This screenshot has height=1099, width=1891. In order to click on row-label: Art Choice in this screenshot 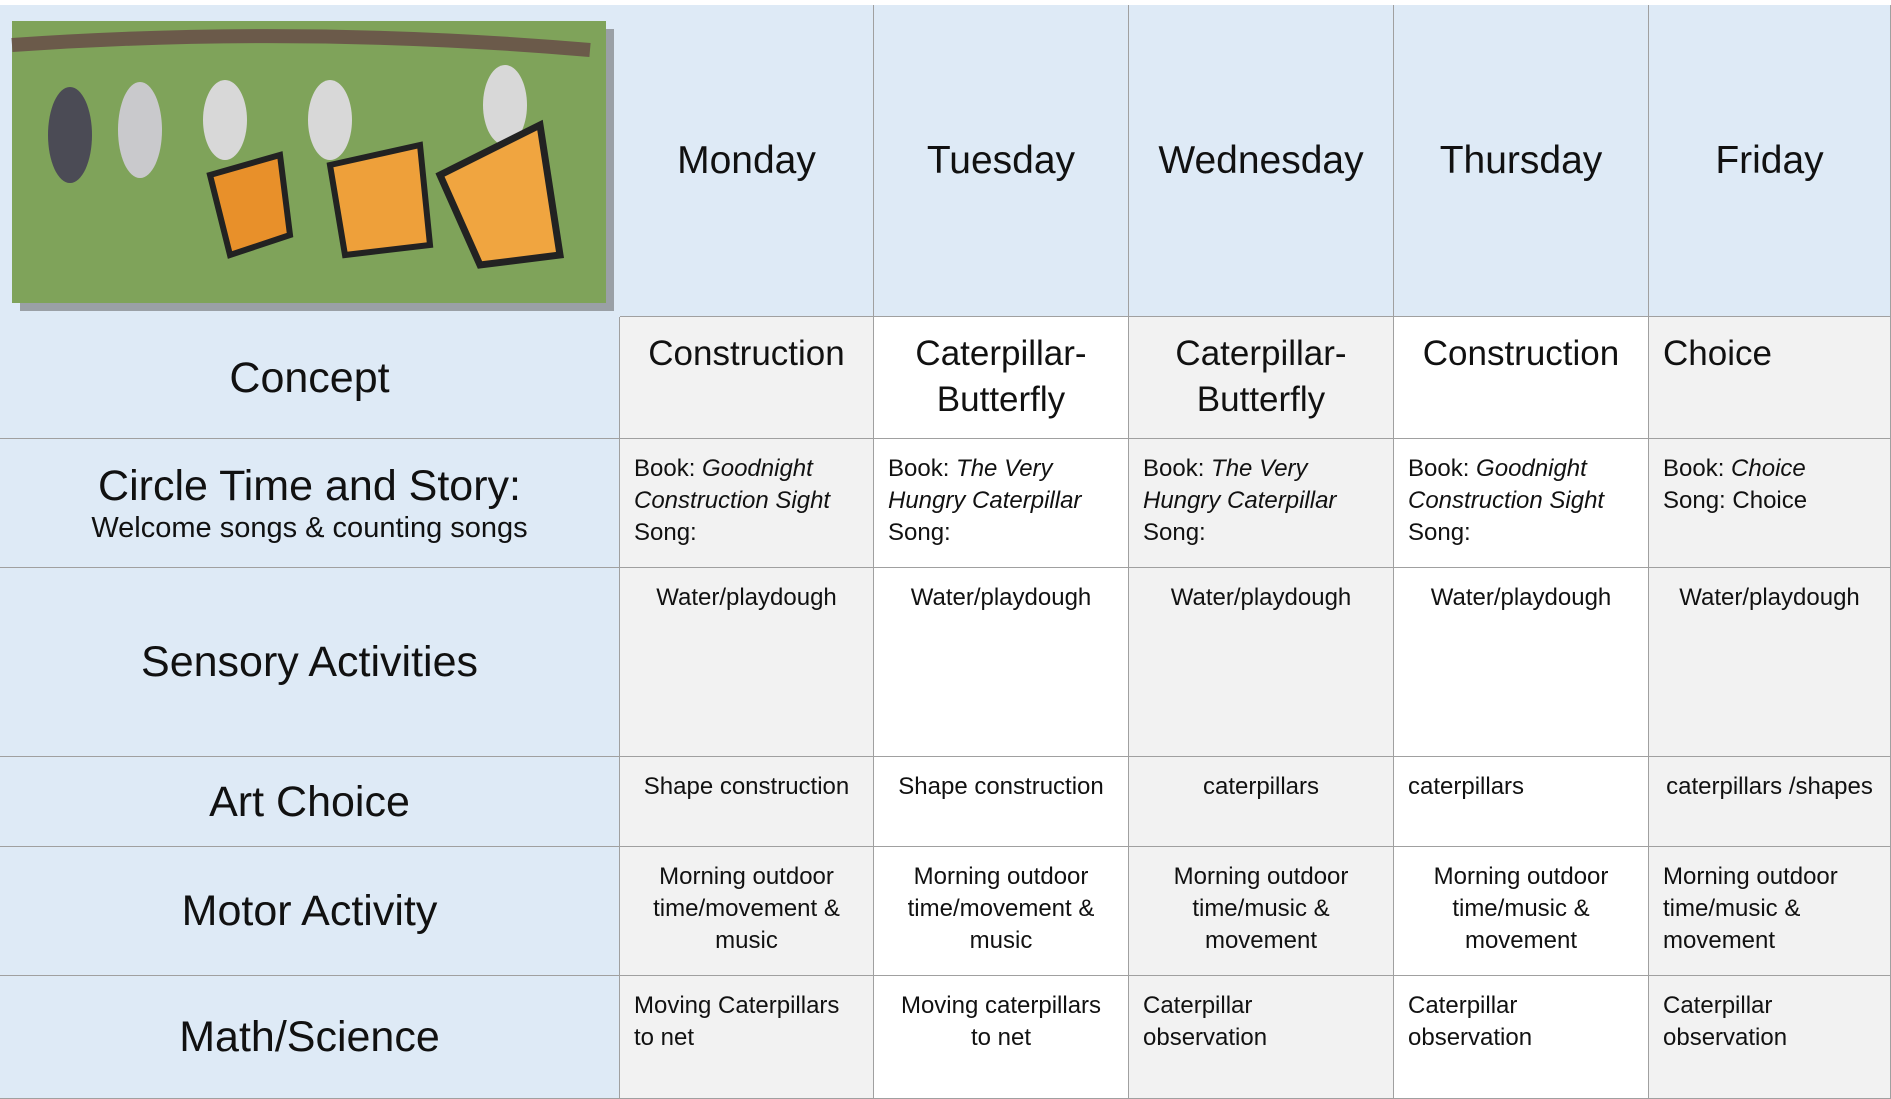, I will do `click(310, 802)`.